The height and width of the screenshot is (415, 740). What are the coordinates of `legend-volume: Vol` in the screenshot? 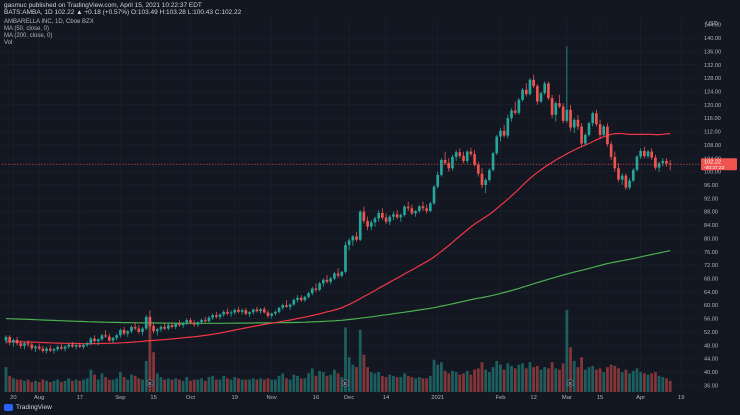 It's located at (8, 43).